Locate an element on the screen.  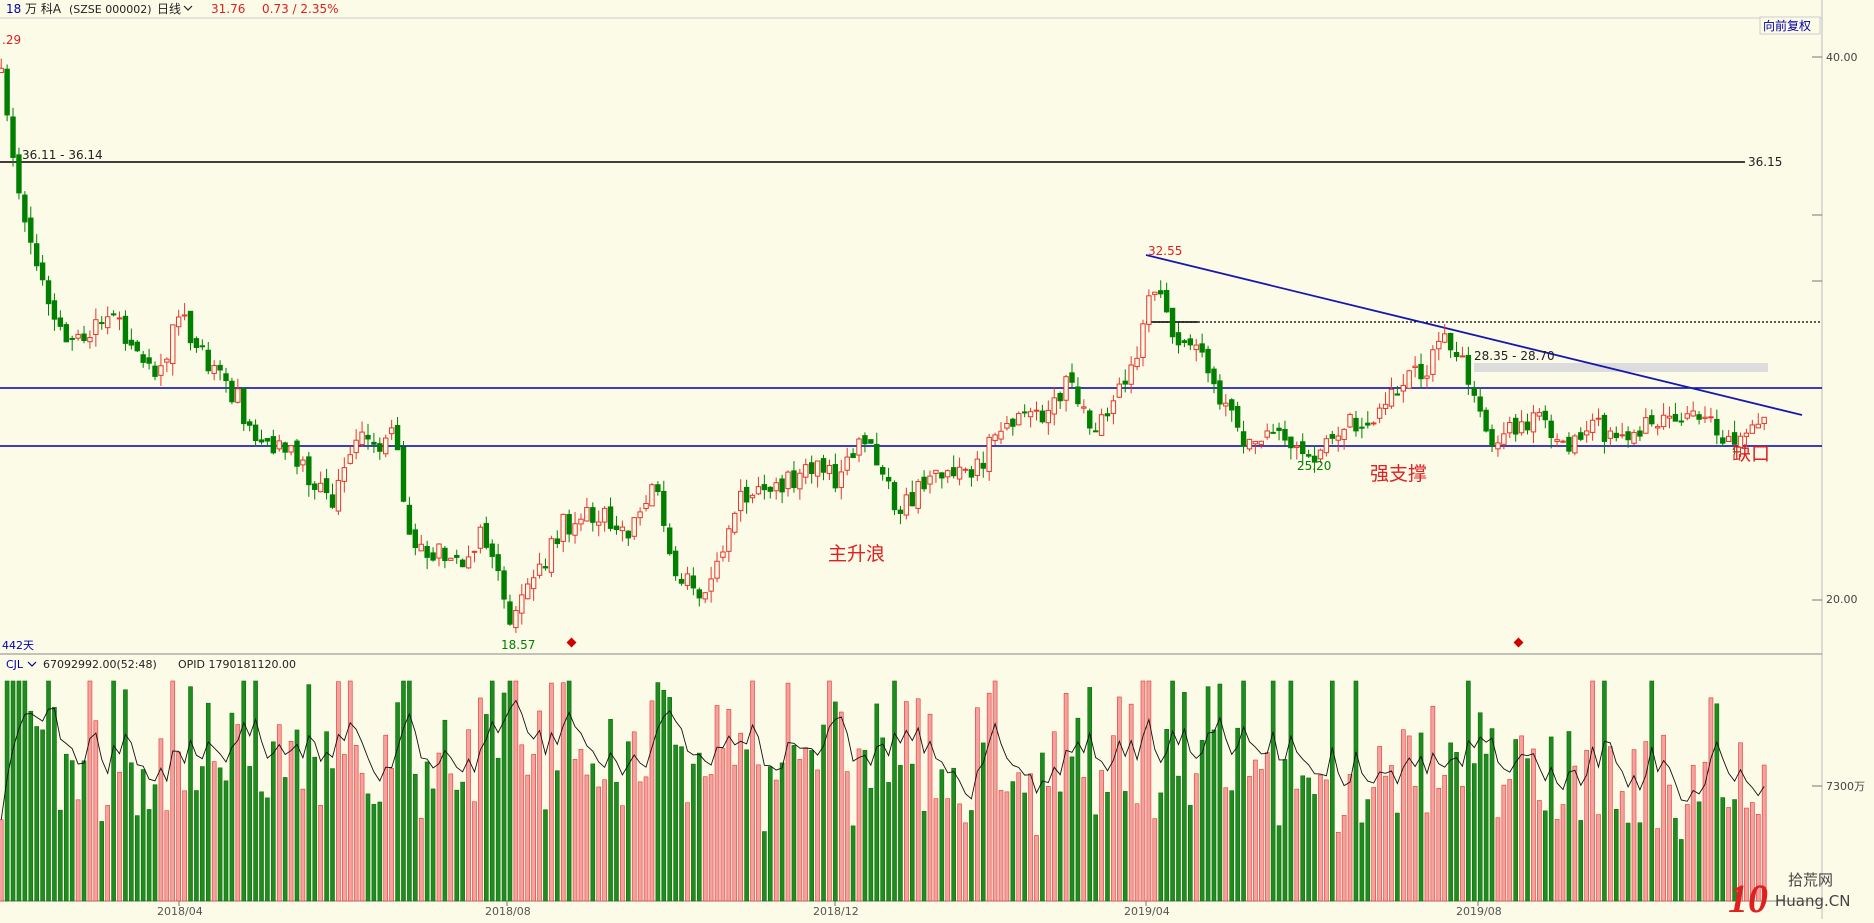
period-selector: 日线 is located at coordinates (169, 9).